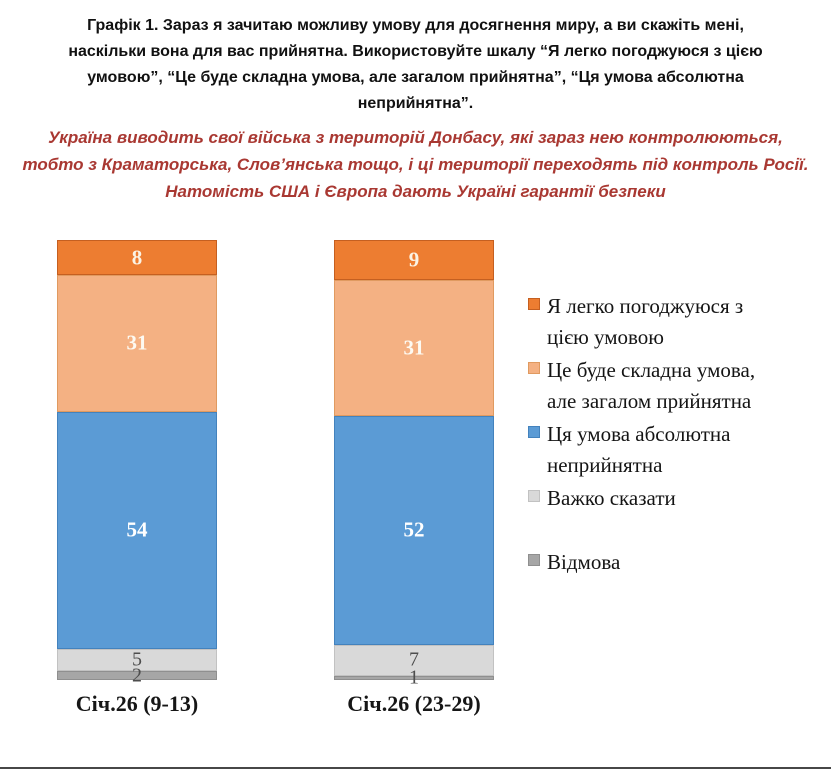 This screenshot has width=831, height=769. I want to click on legend-item: Я легко погоджуюся з цією умовою, so click(662, 323).